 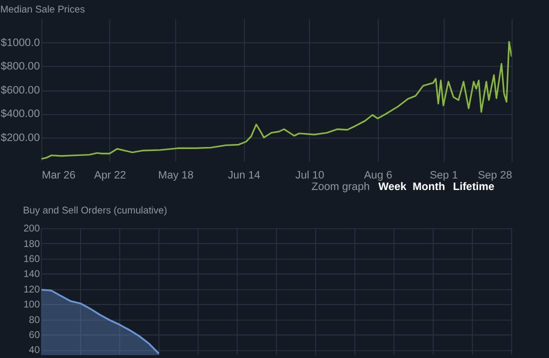 I want to click on x-tick-label: Apr 22, so click(x=110, y=176).